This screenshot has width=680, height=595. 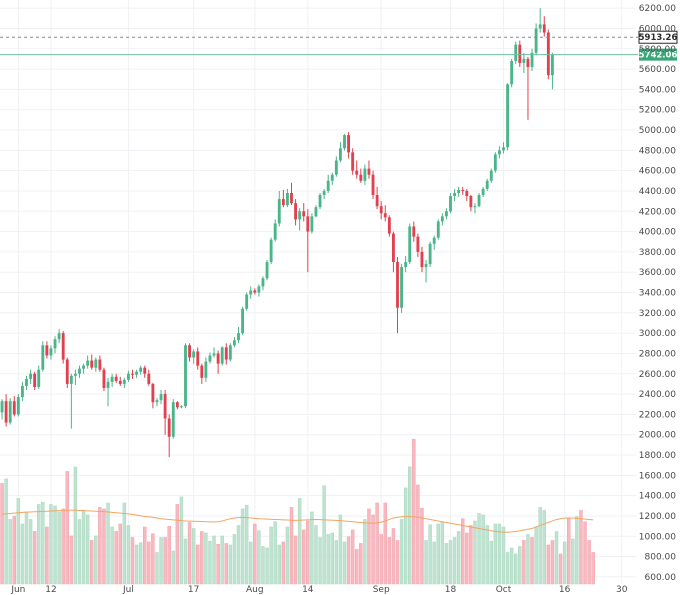 I want to click on x-tick-label: Sep, so click(x=381, y=590).